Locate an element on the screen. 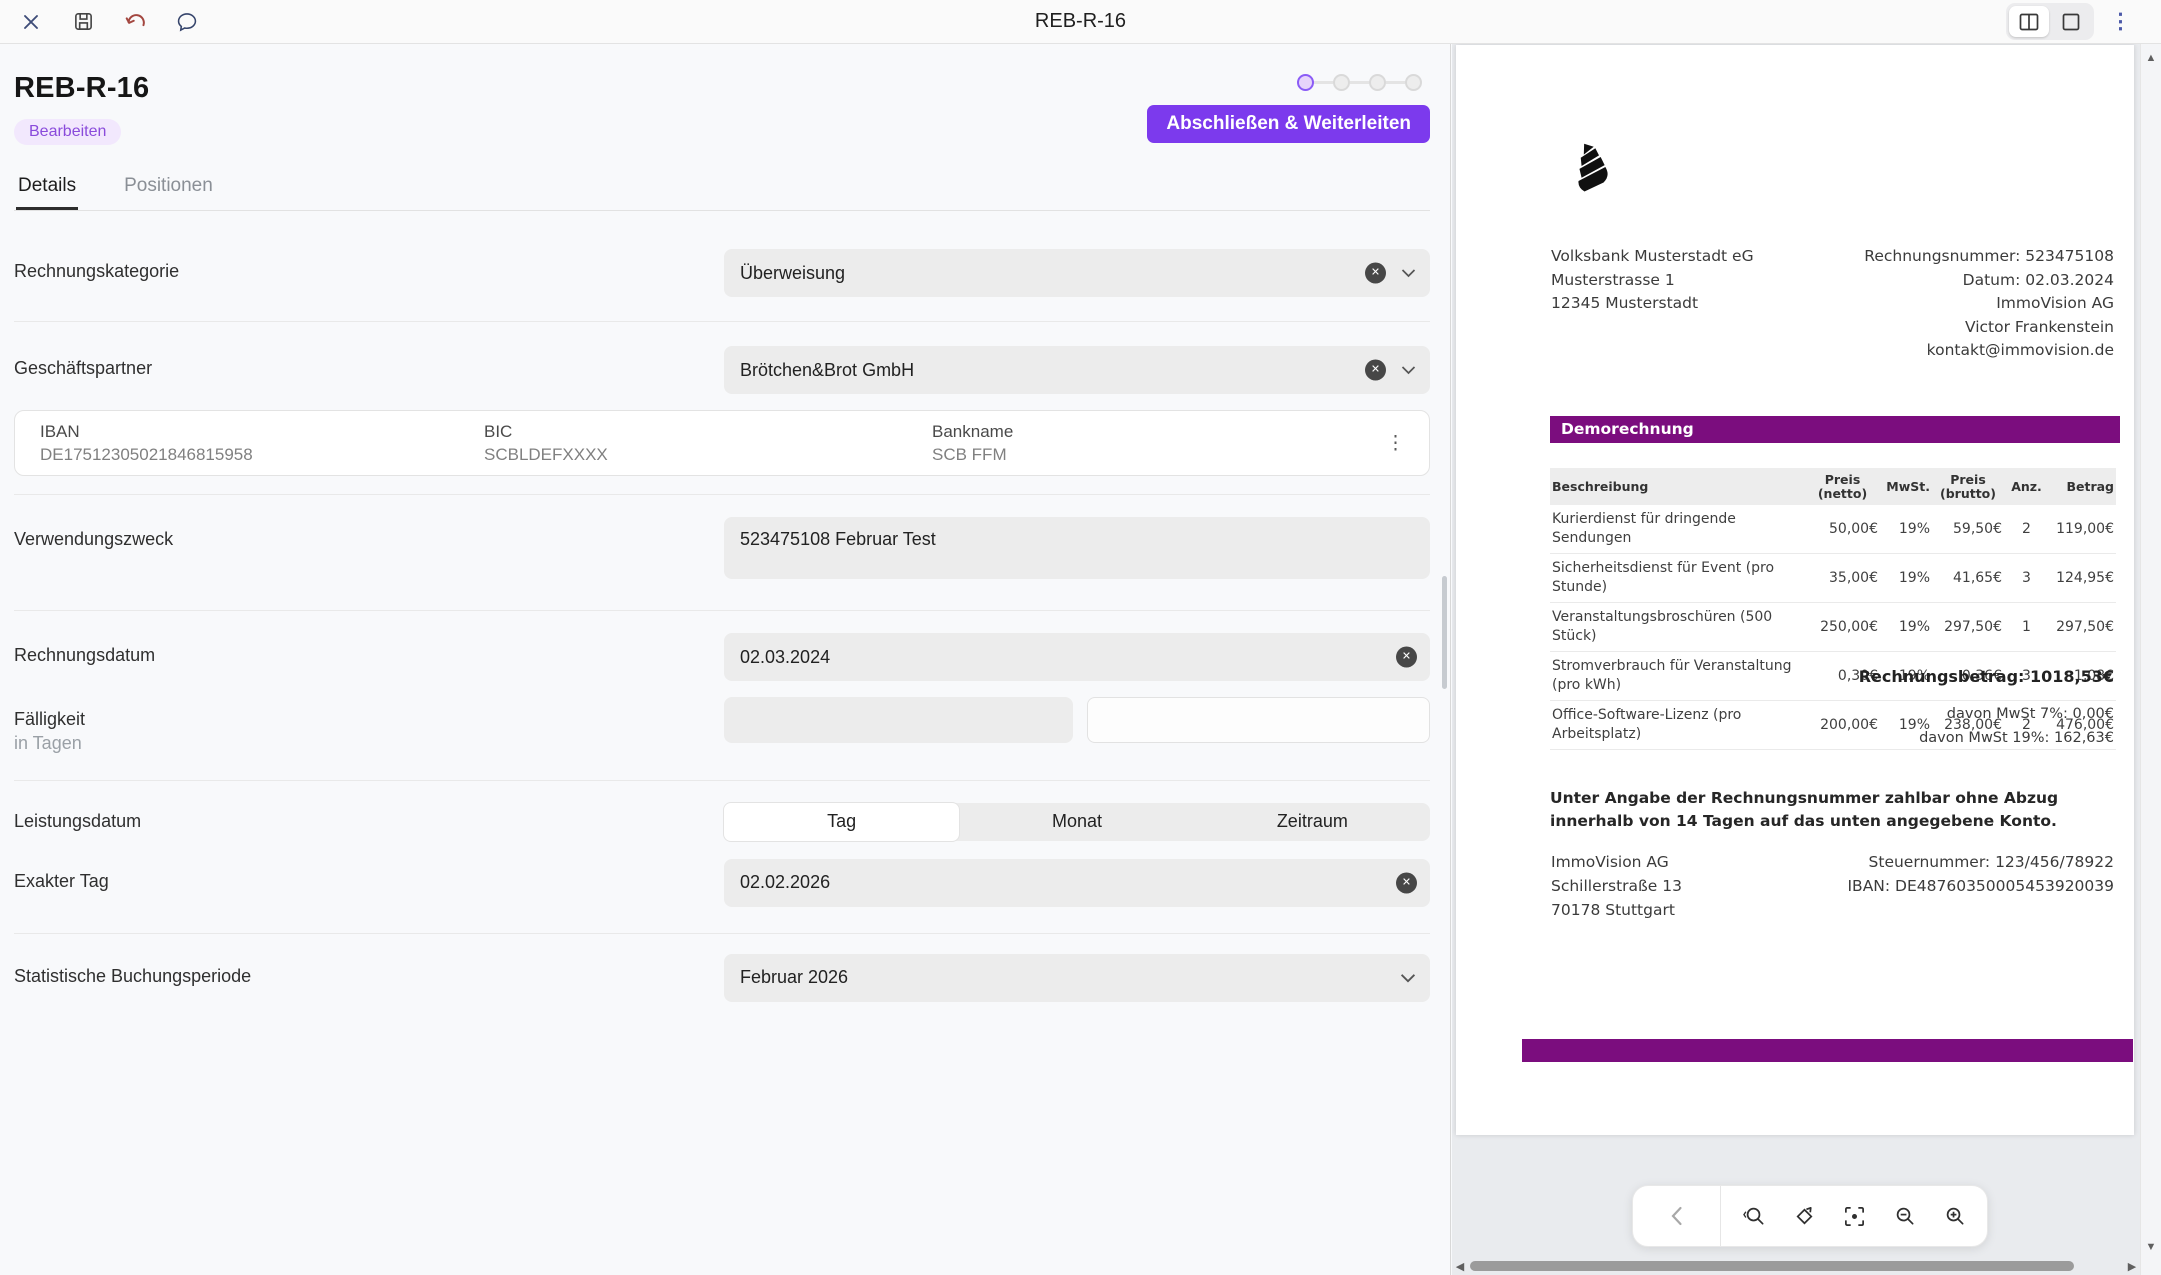 The width and height of the screenshot is (2161, 1275). chevron-left-icon is located at coordinates (1676, 1216).